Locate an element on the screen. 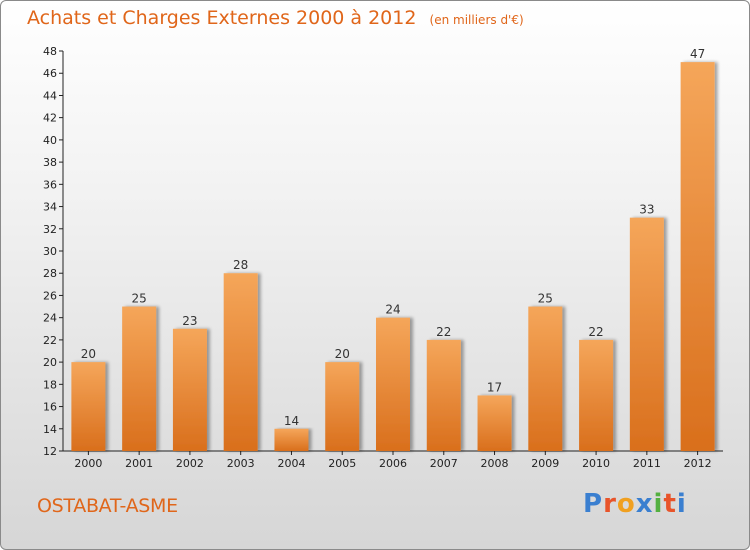  chart-unit: (en milliers d'€) is located at coordinates (476, 20).